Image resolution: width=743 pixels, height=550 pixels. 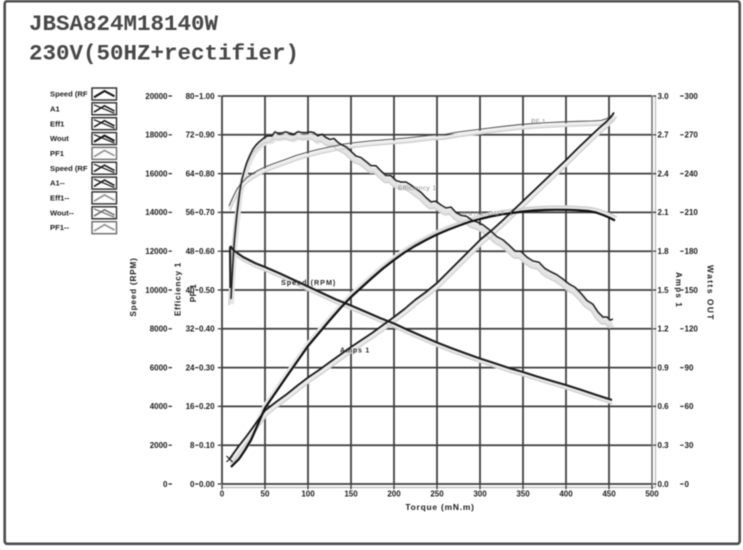 I want to click on svg-text: PF1, so click(x=57, y=153).